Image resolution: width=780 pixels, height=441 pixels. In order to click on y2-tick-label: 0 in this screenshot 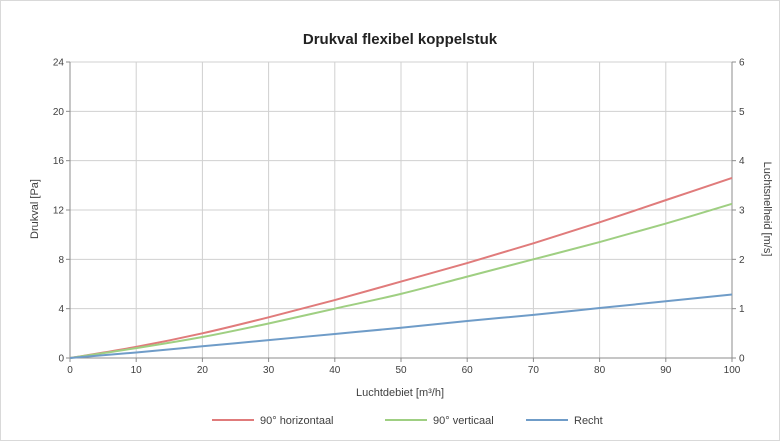, I will do `click(742, 359)`.